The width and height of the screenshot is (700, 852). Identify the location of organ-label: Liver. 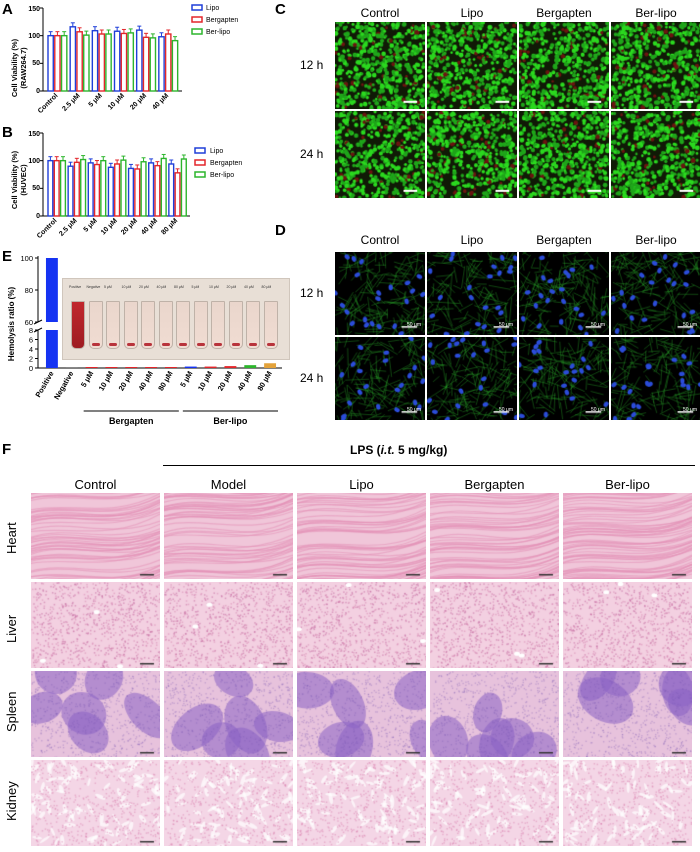
(11, 628).